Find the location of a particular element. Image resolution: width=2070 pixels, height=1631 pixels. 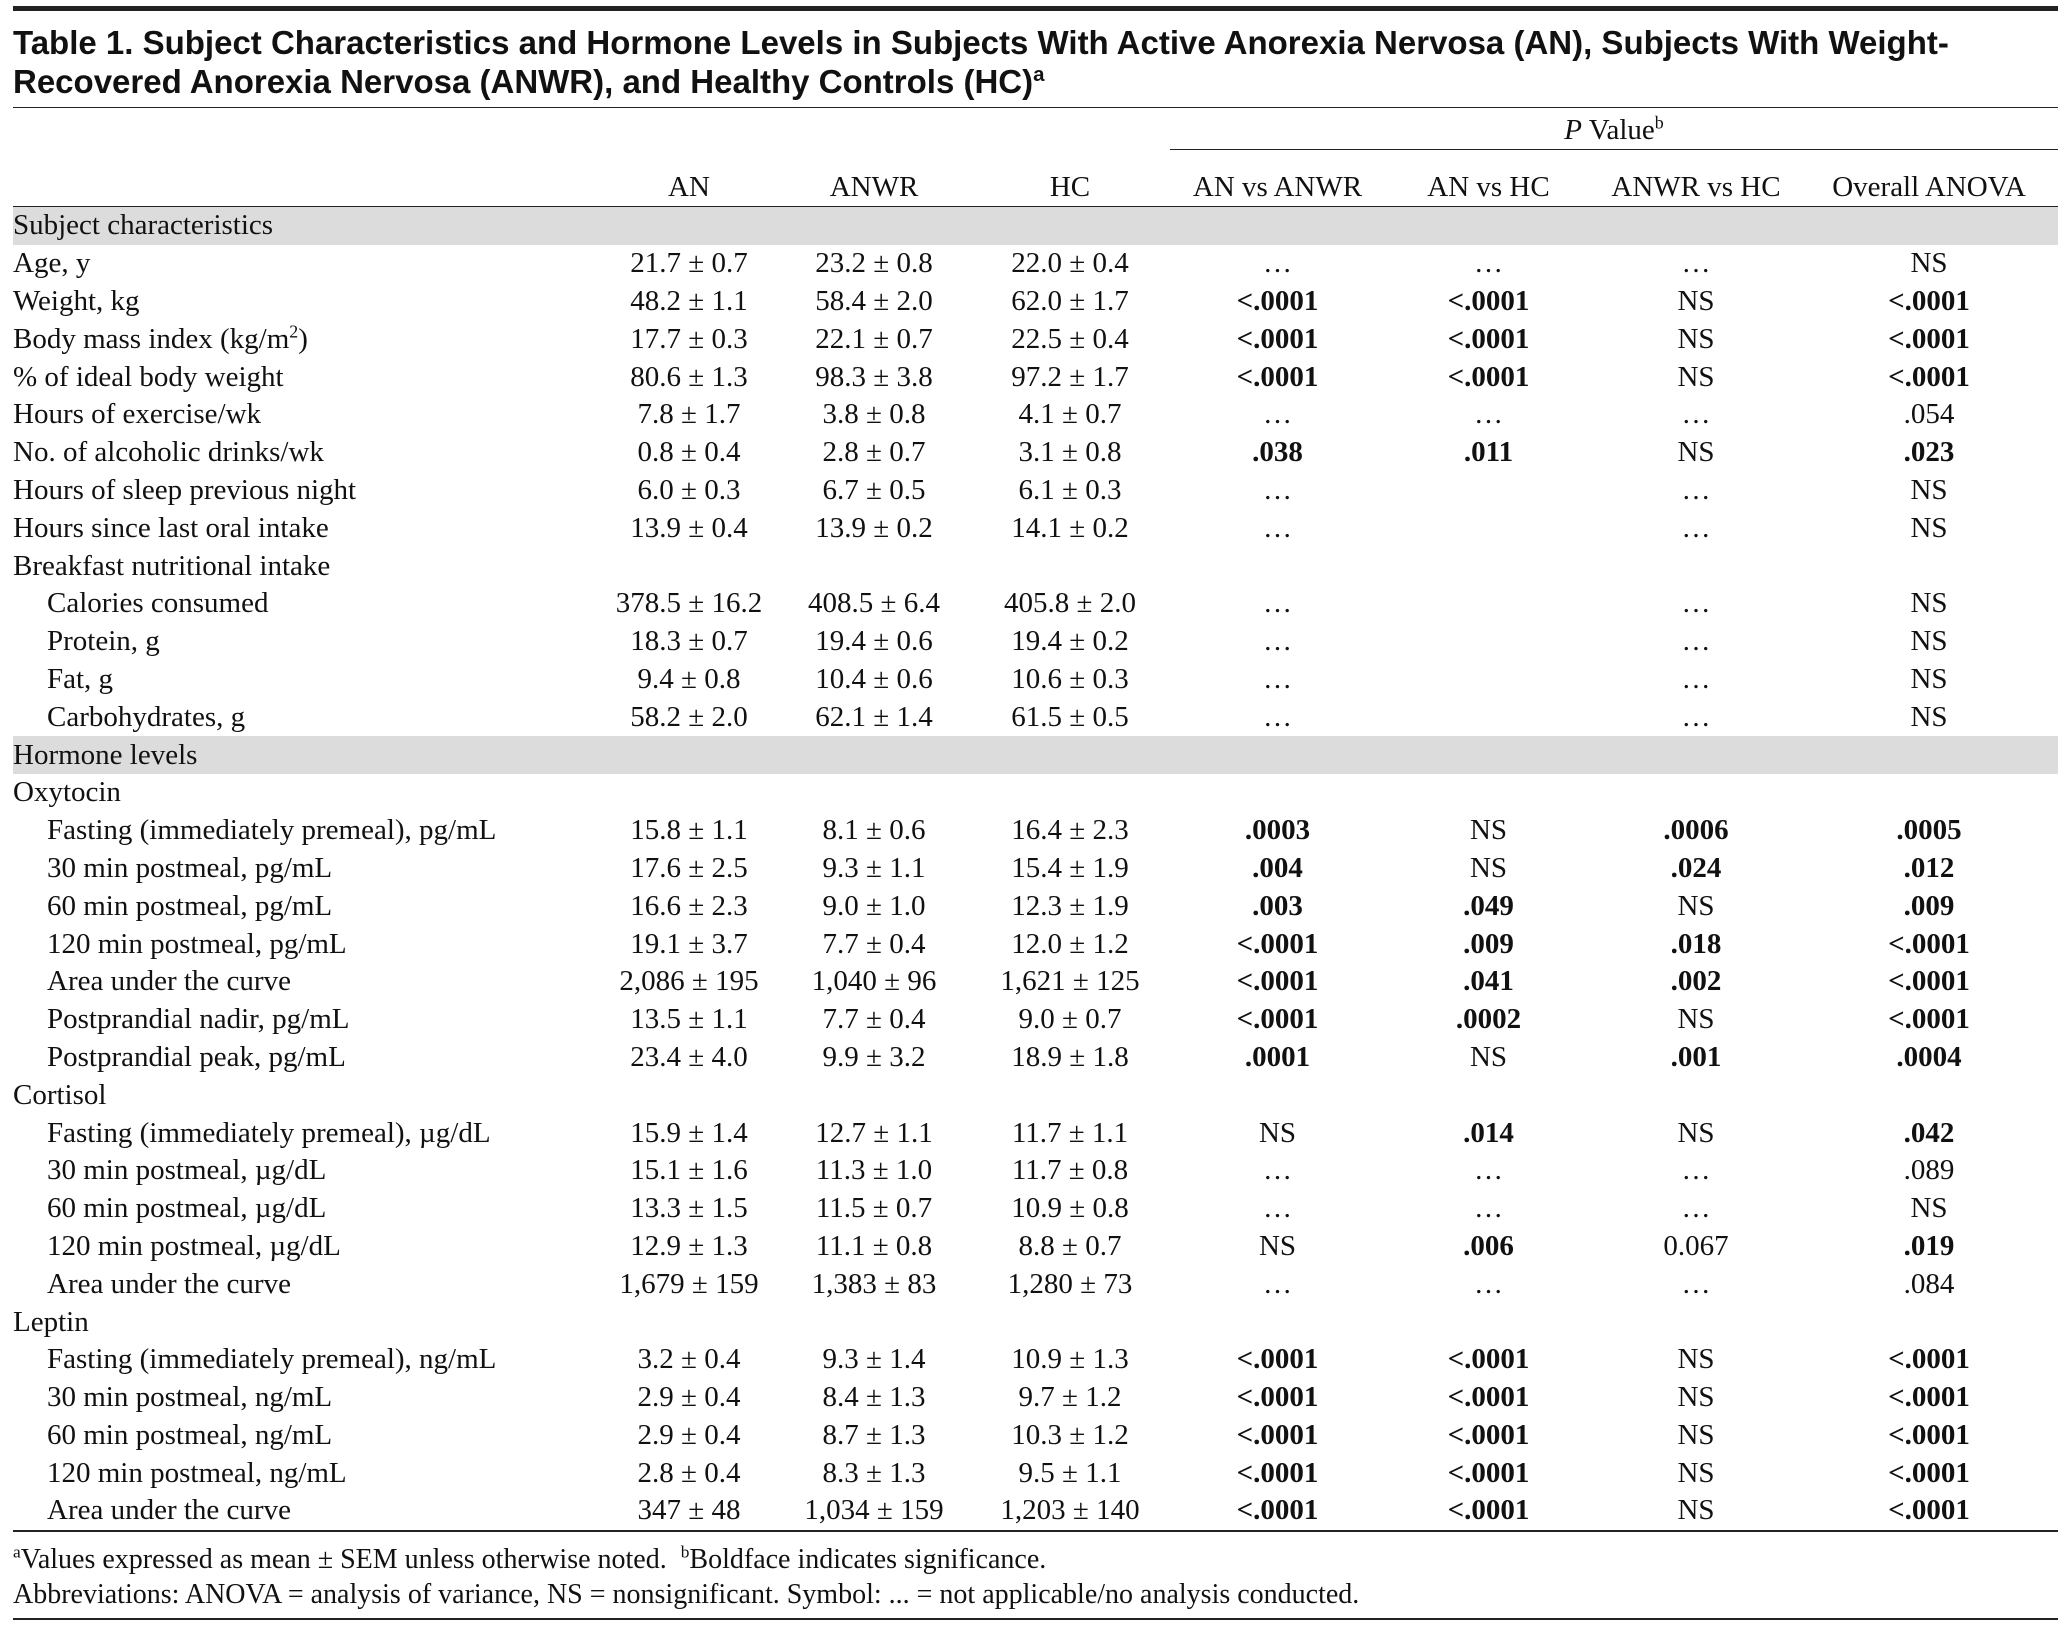

label-text: Age, y is located at coordinates (52, 263).